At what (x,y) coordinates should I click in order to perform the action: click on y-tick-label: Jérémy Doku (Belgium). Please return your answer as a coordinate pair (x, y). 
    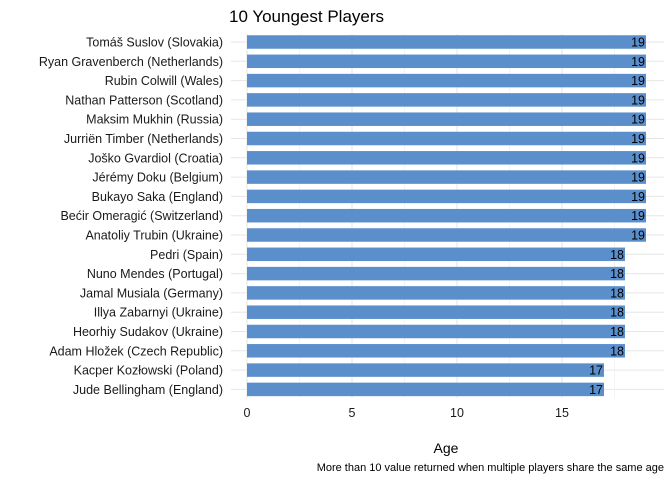
    Looking at the image, I should click on (157, 178).